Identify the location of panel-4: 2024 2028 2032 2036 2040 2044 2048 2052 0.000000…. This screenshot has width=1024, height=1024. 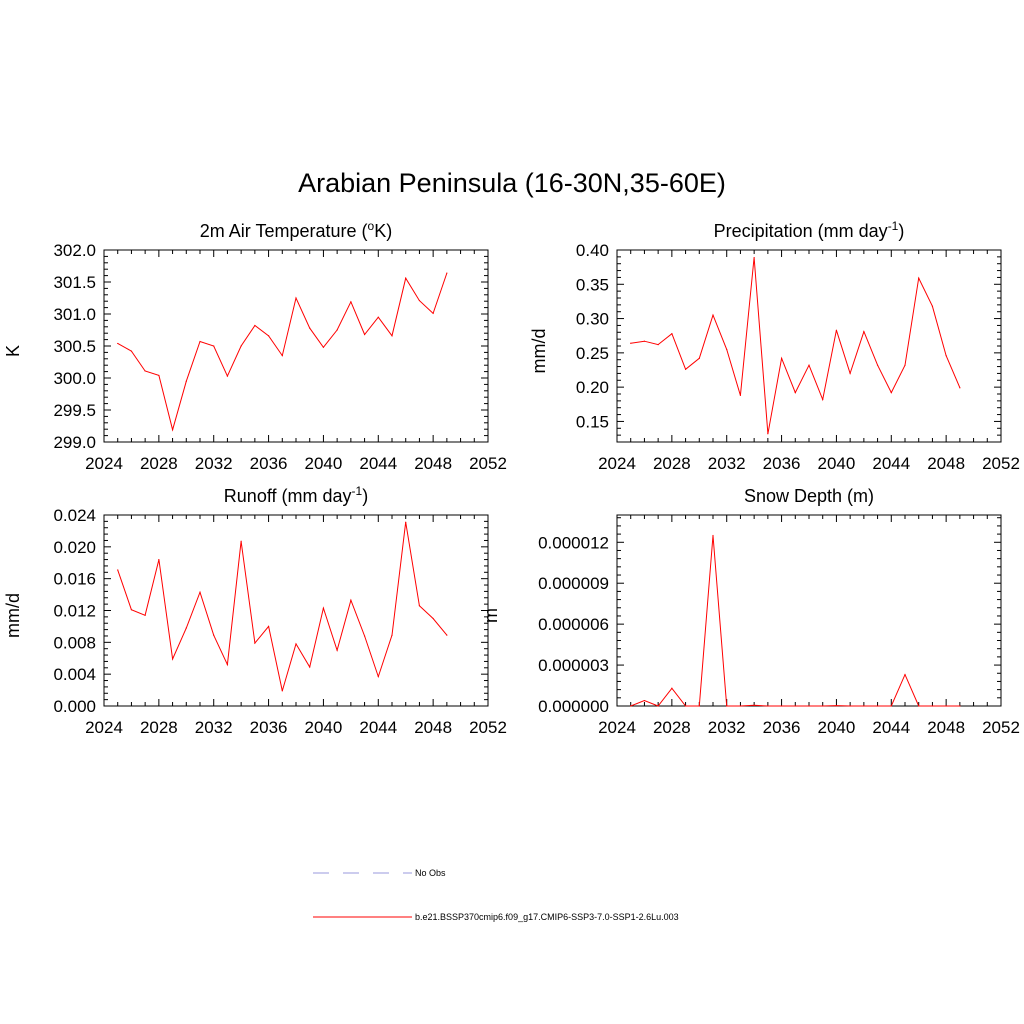
(750, 611).